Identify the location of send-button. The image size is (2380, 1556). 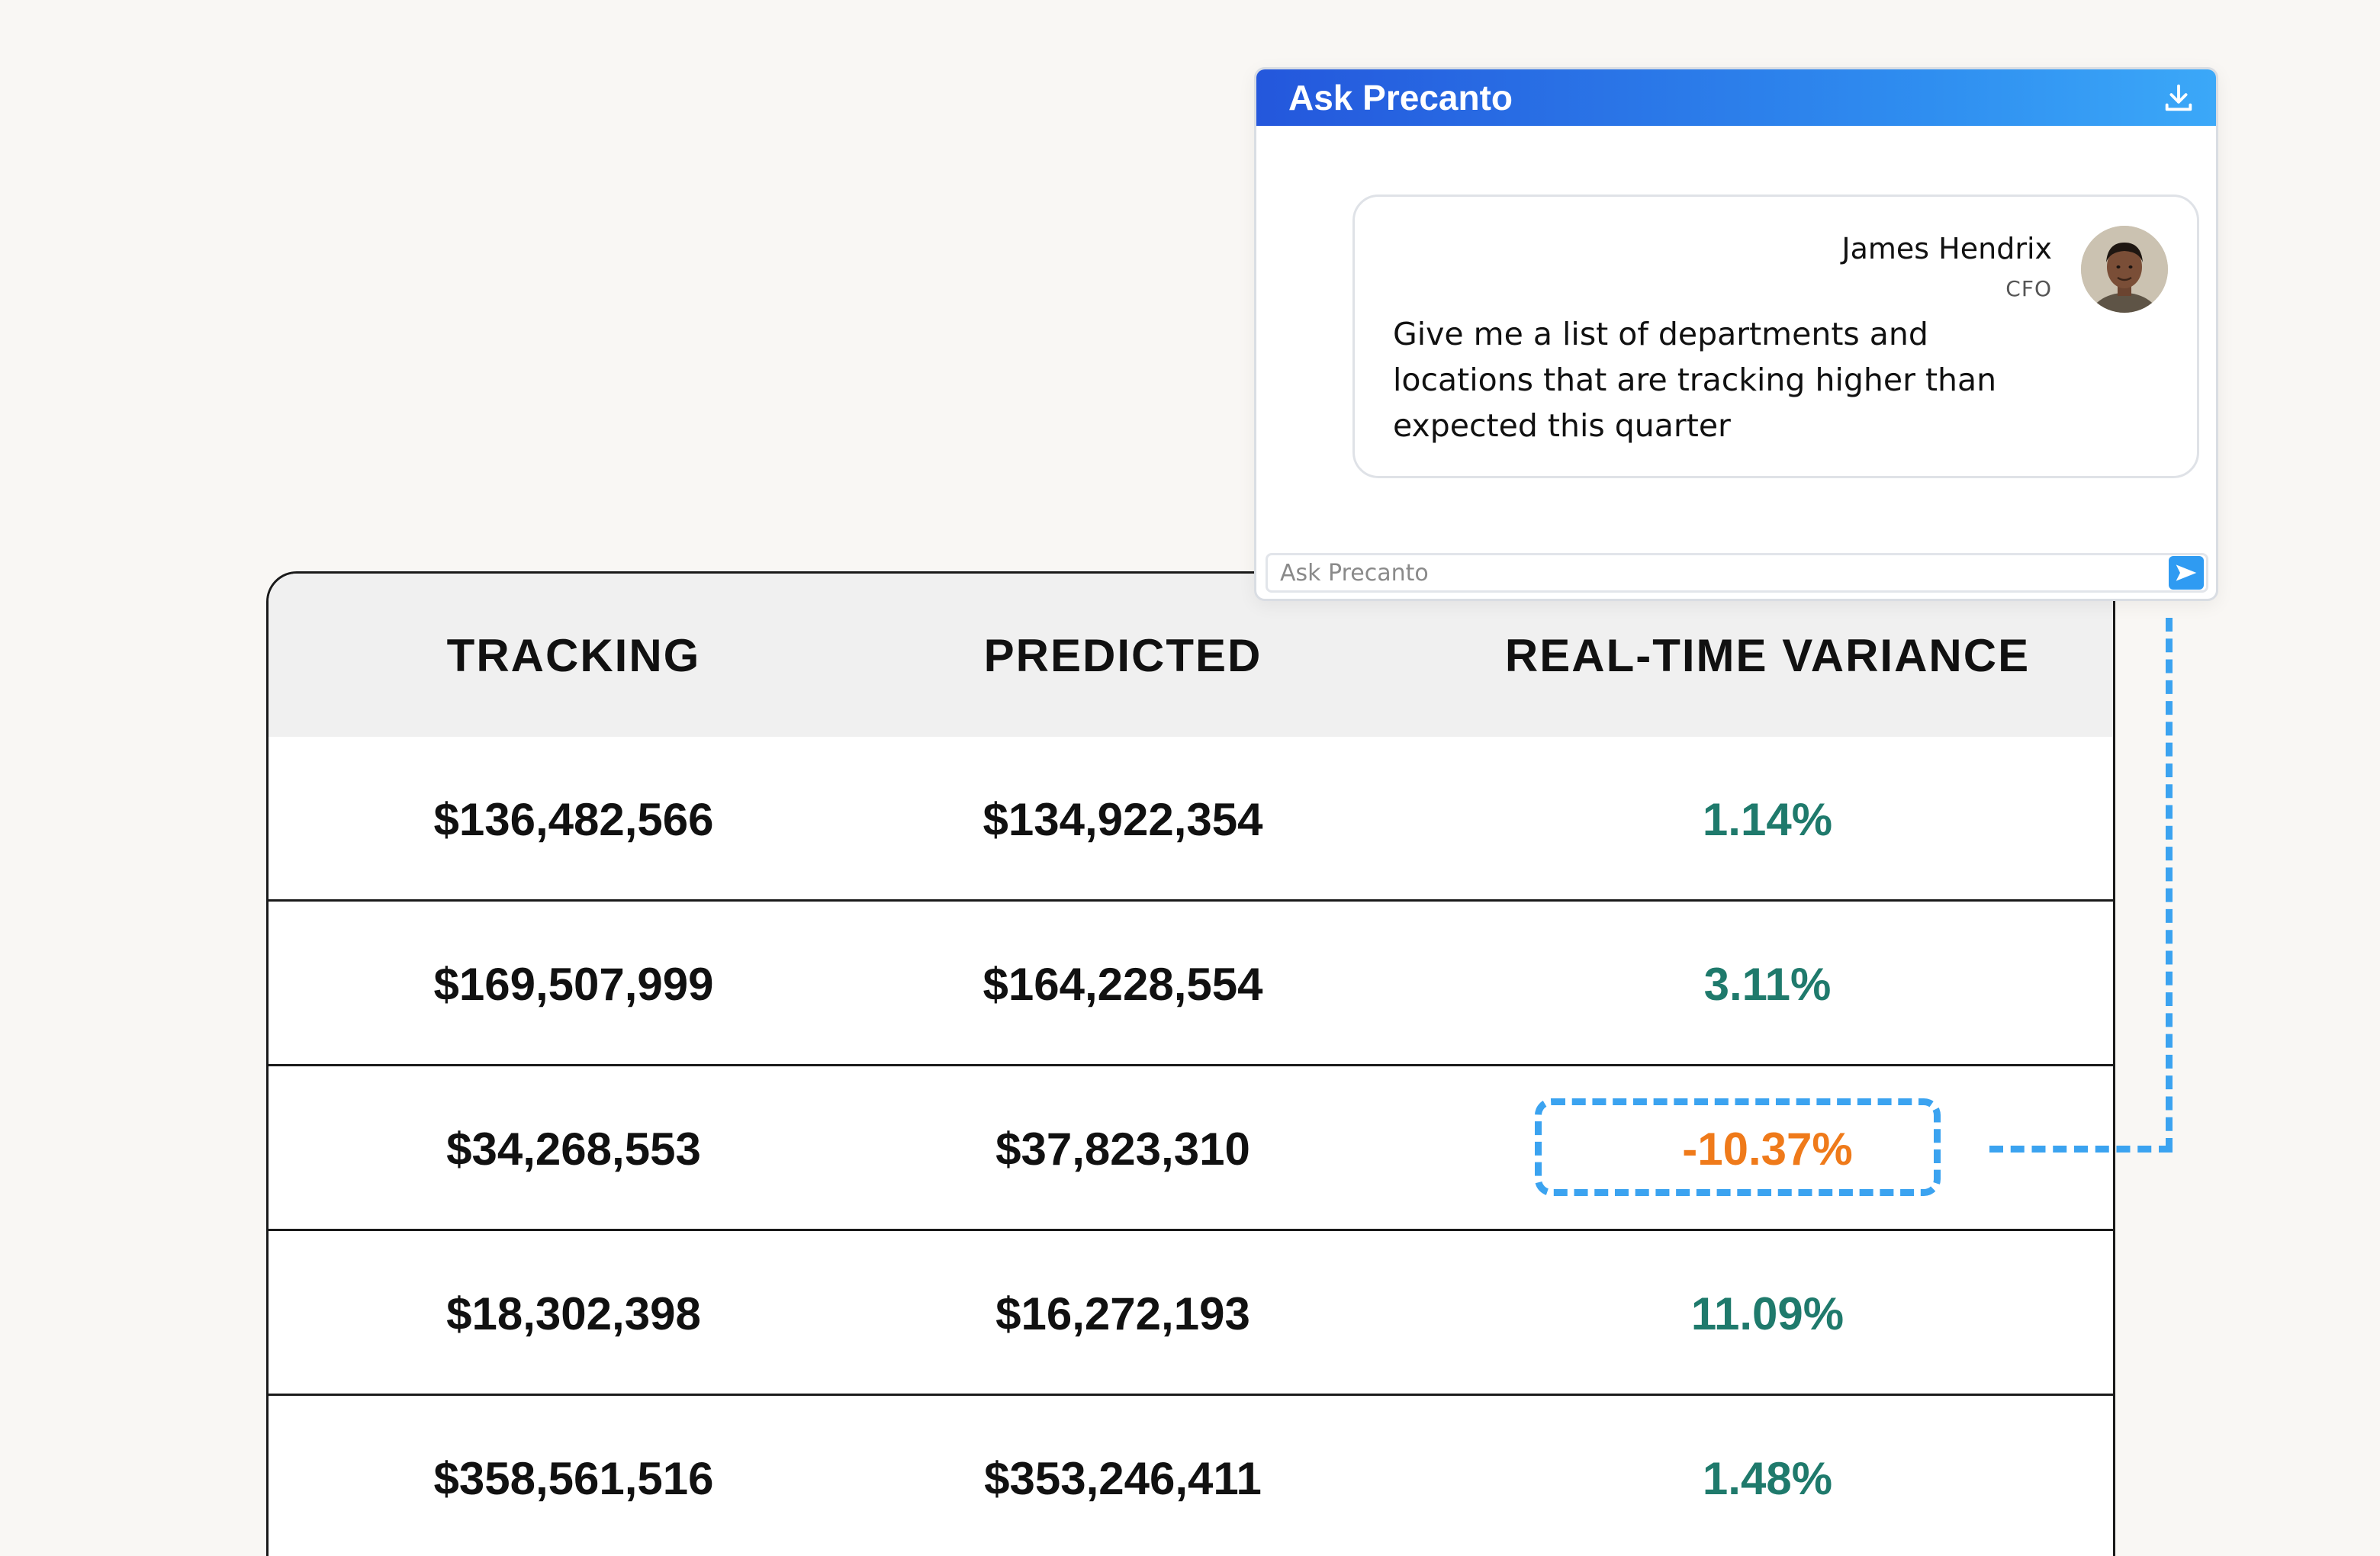
(2186, 573).